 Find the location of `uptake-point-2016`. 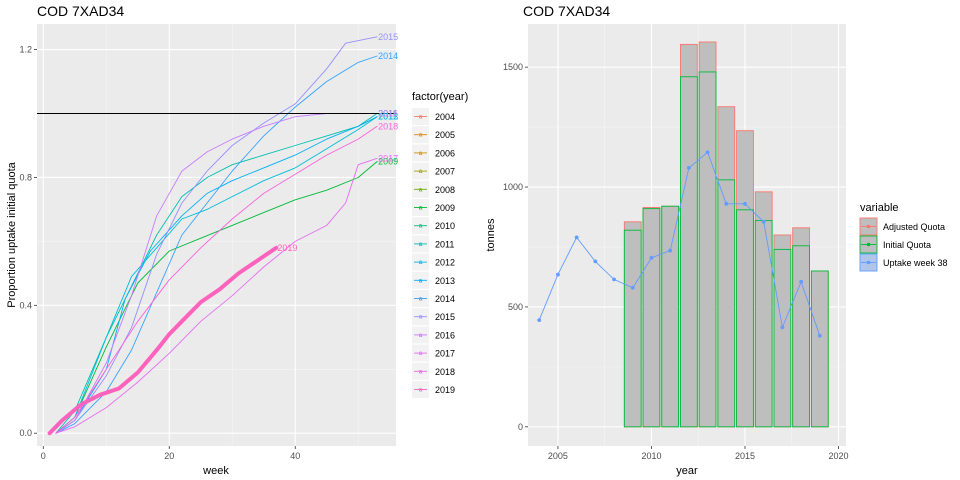

uptake-point-2016 is located at coordinates (763, 221).